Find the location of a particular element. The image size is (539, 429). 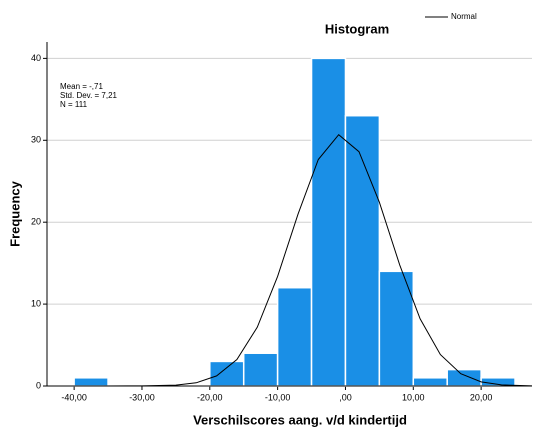

x-tick-label: 10,00 is located at coordinates (413, 397).